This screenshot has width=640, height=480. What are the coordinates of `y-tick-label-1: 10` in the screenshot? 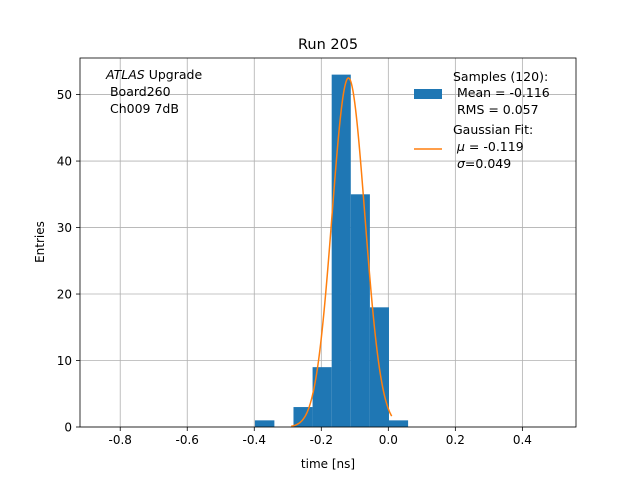 It's located at (64, 361).